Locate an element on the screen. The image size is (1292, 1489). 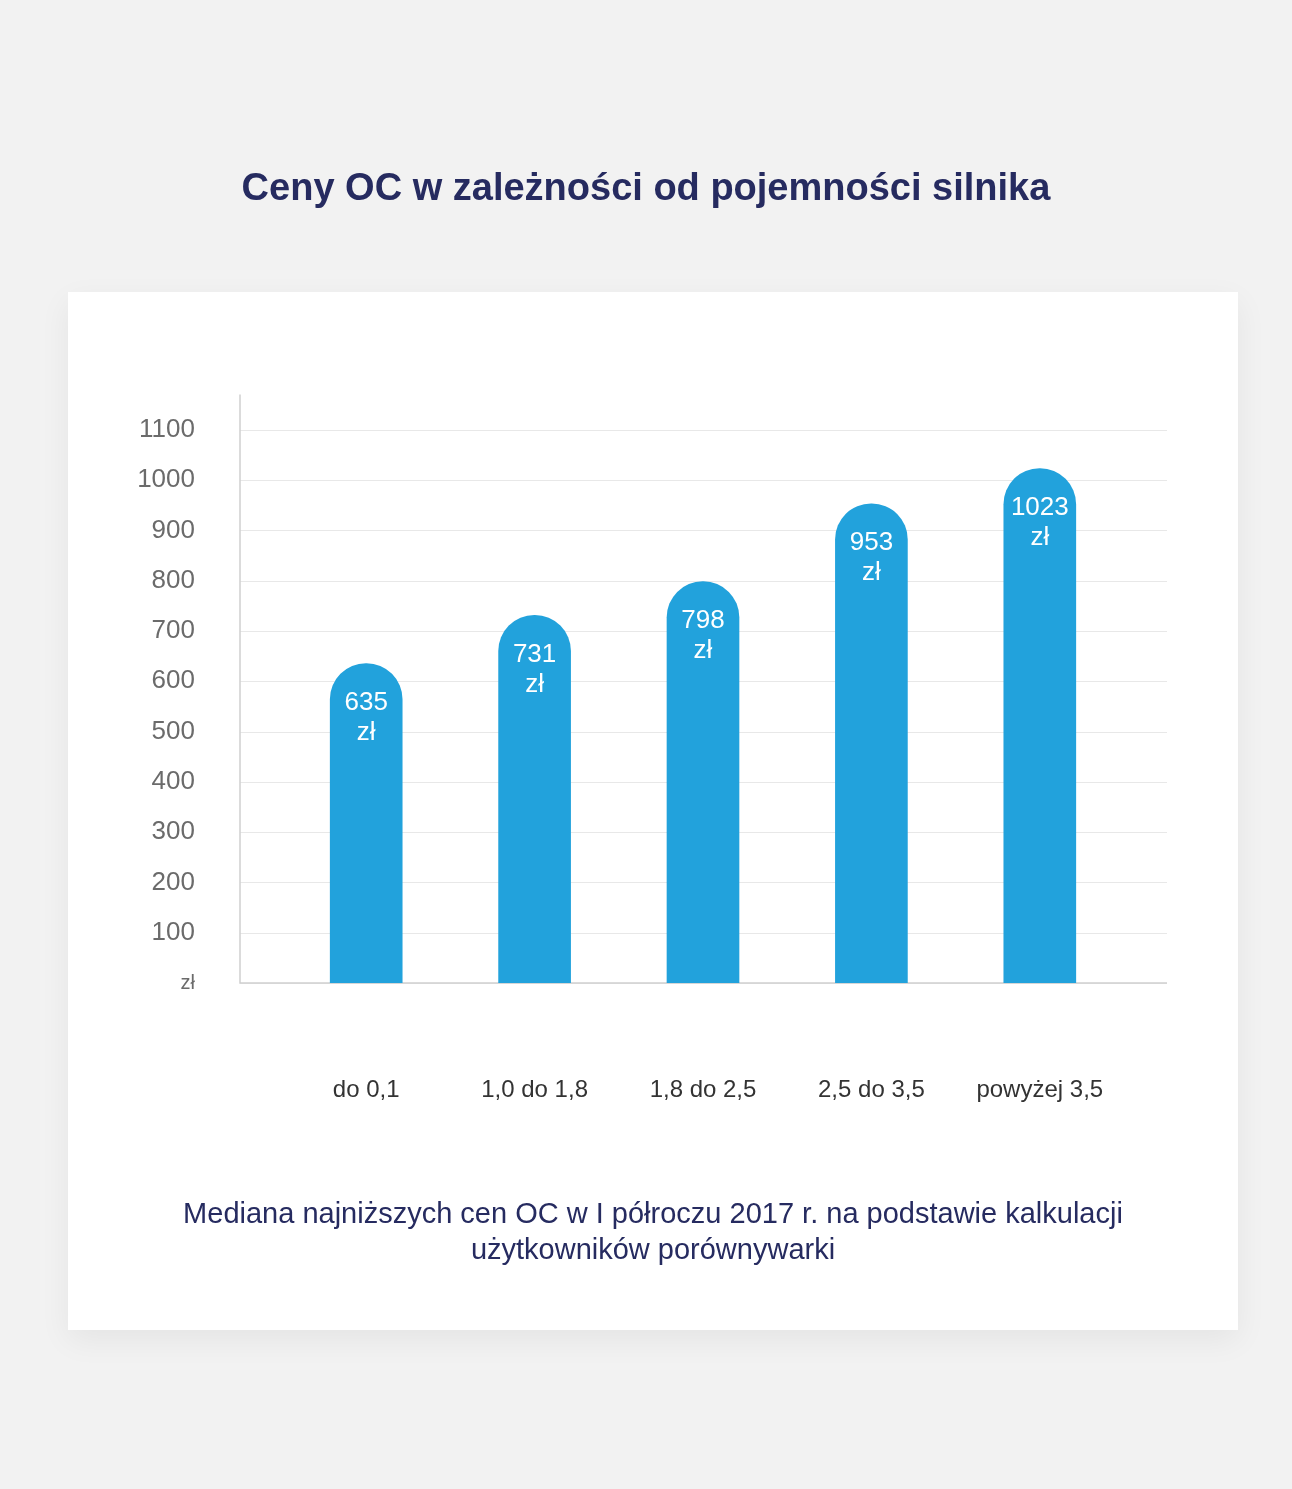
data-label: 731 zł is located at coordinates (534, 667).